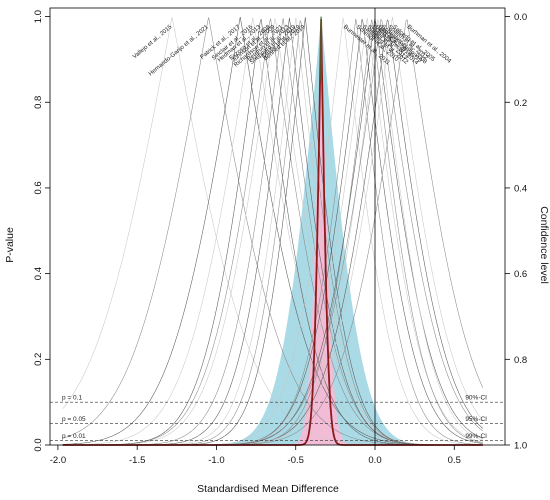 The width and height of the screenshot is (550, 500). Describe the element at coordinates (476, 398) in the screenshot. I see `reference-label-right-1: 90%-CI` at that location.